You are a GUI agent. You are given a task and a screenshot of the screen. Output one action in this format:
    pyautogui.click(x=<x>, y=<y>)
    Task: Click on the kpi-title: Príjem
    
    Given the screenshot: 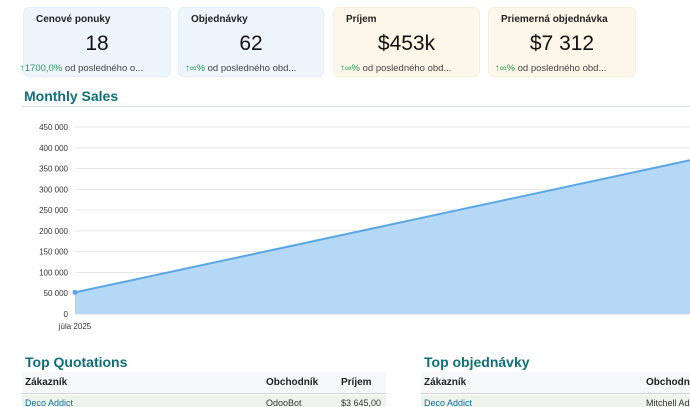 What is the action you would take?
    pyautogui.click(x=361, y=19)
    